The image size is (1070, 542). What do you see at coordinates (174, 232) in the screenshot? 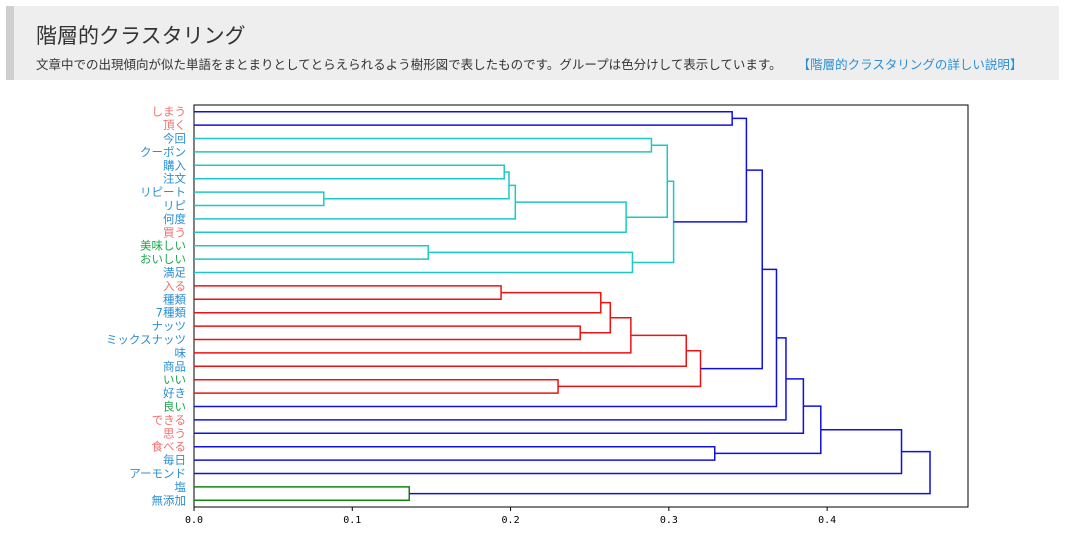
I see `leaf-label: 買う` at bounding box center [174, 232].